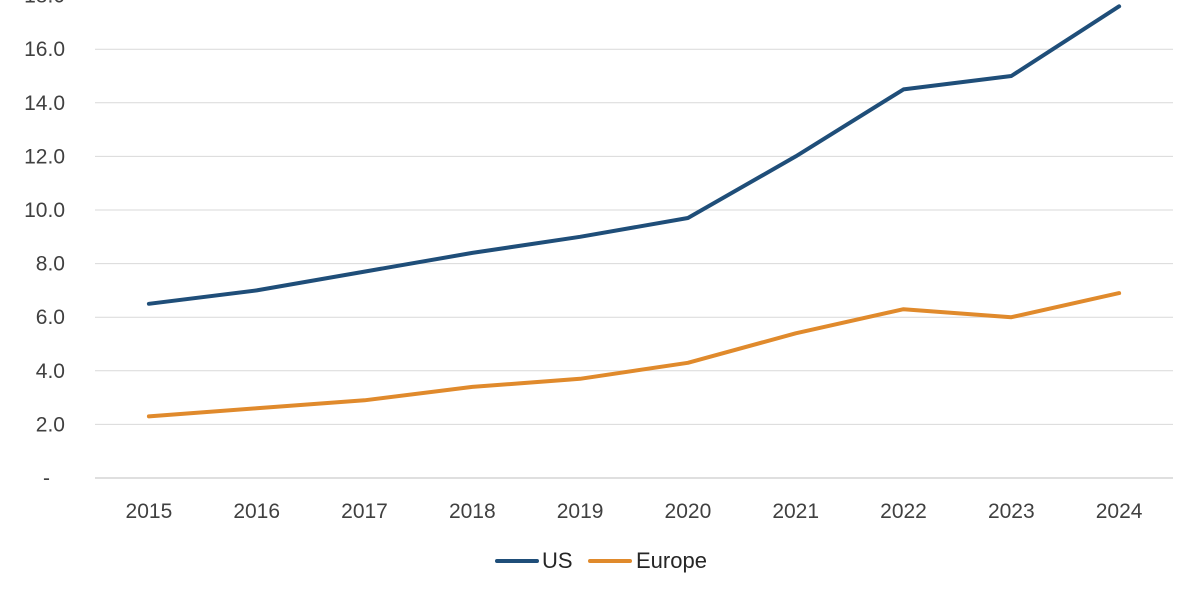 The width and height of the screenshot is (1200, 600). Describe the element at coordinates (44, 49) in the screenshot. I see `y-tick-label: 16.0` at that location.